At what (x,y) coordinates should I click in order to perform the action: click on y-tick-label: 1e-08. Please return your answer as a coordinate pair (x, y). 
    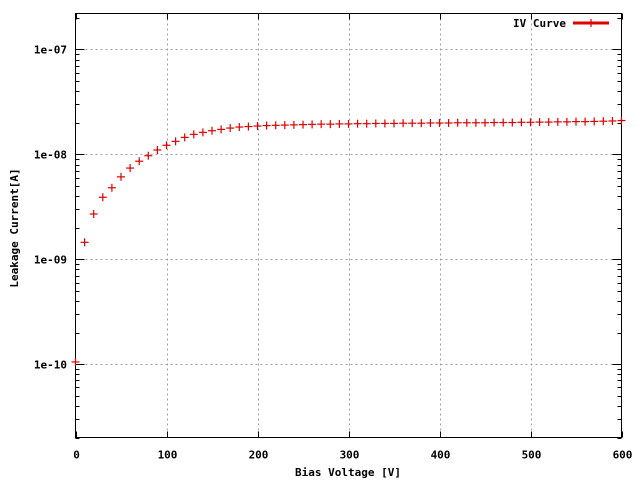
    Looking at the image, I should click on (50, 155).